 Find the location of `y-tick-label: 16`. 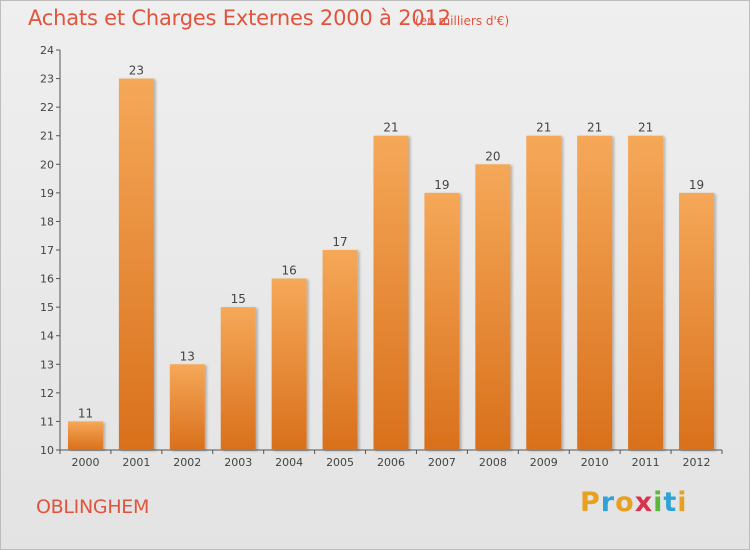

y-tick-label: 16 is located at coordinates (47, 279).